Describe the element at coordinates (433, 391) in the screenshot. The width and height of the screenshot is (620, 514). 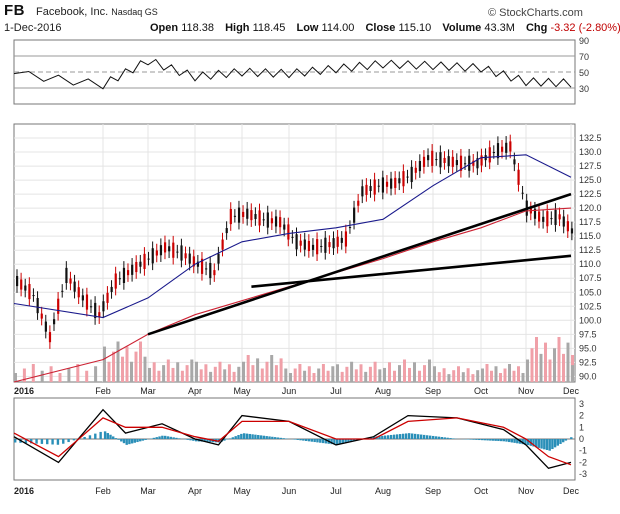
I see `price-x-label: Sep` at that location.